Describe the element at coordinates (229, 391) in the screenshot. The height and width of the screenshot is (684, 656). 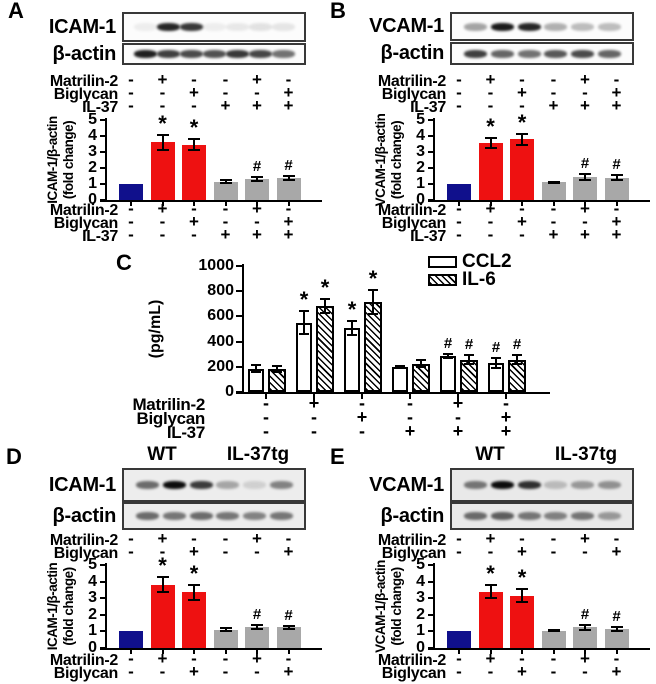
I see `y-tick-label: 0` at that location.